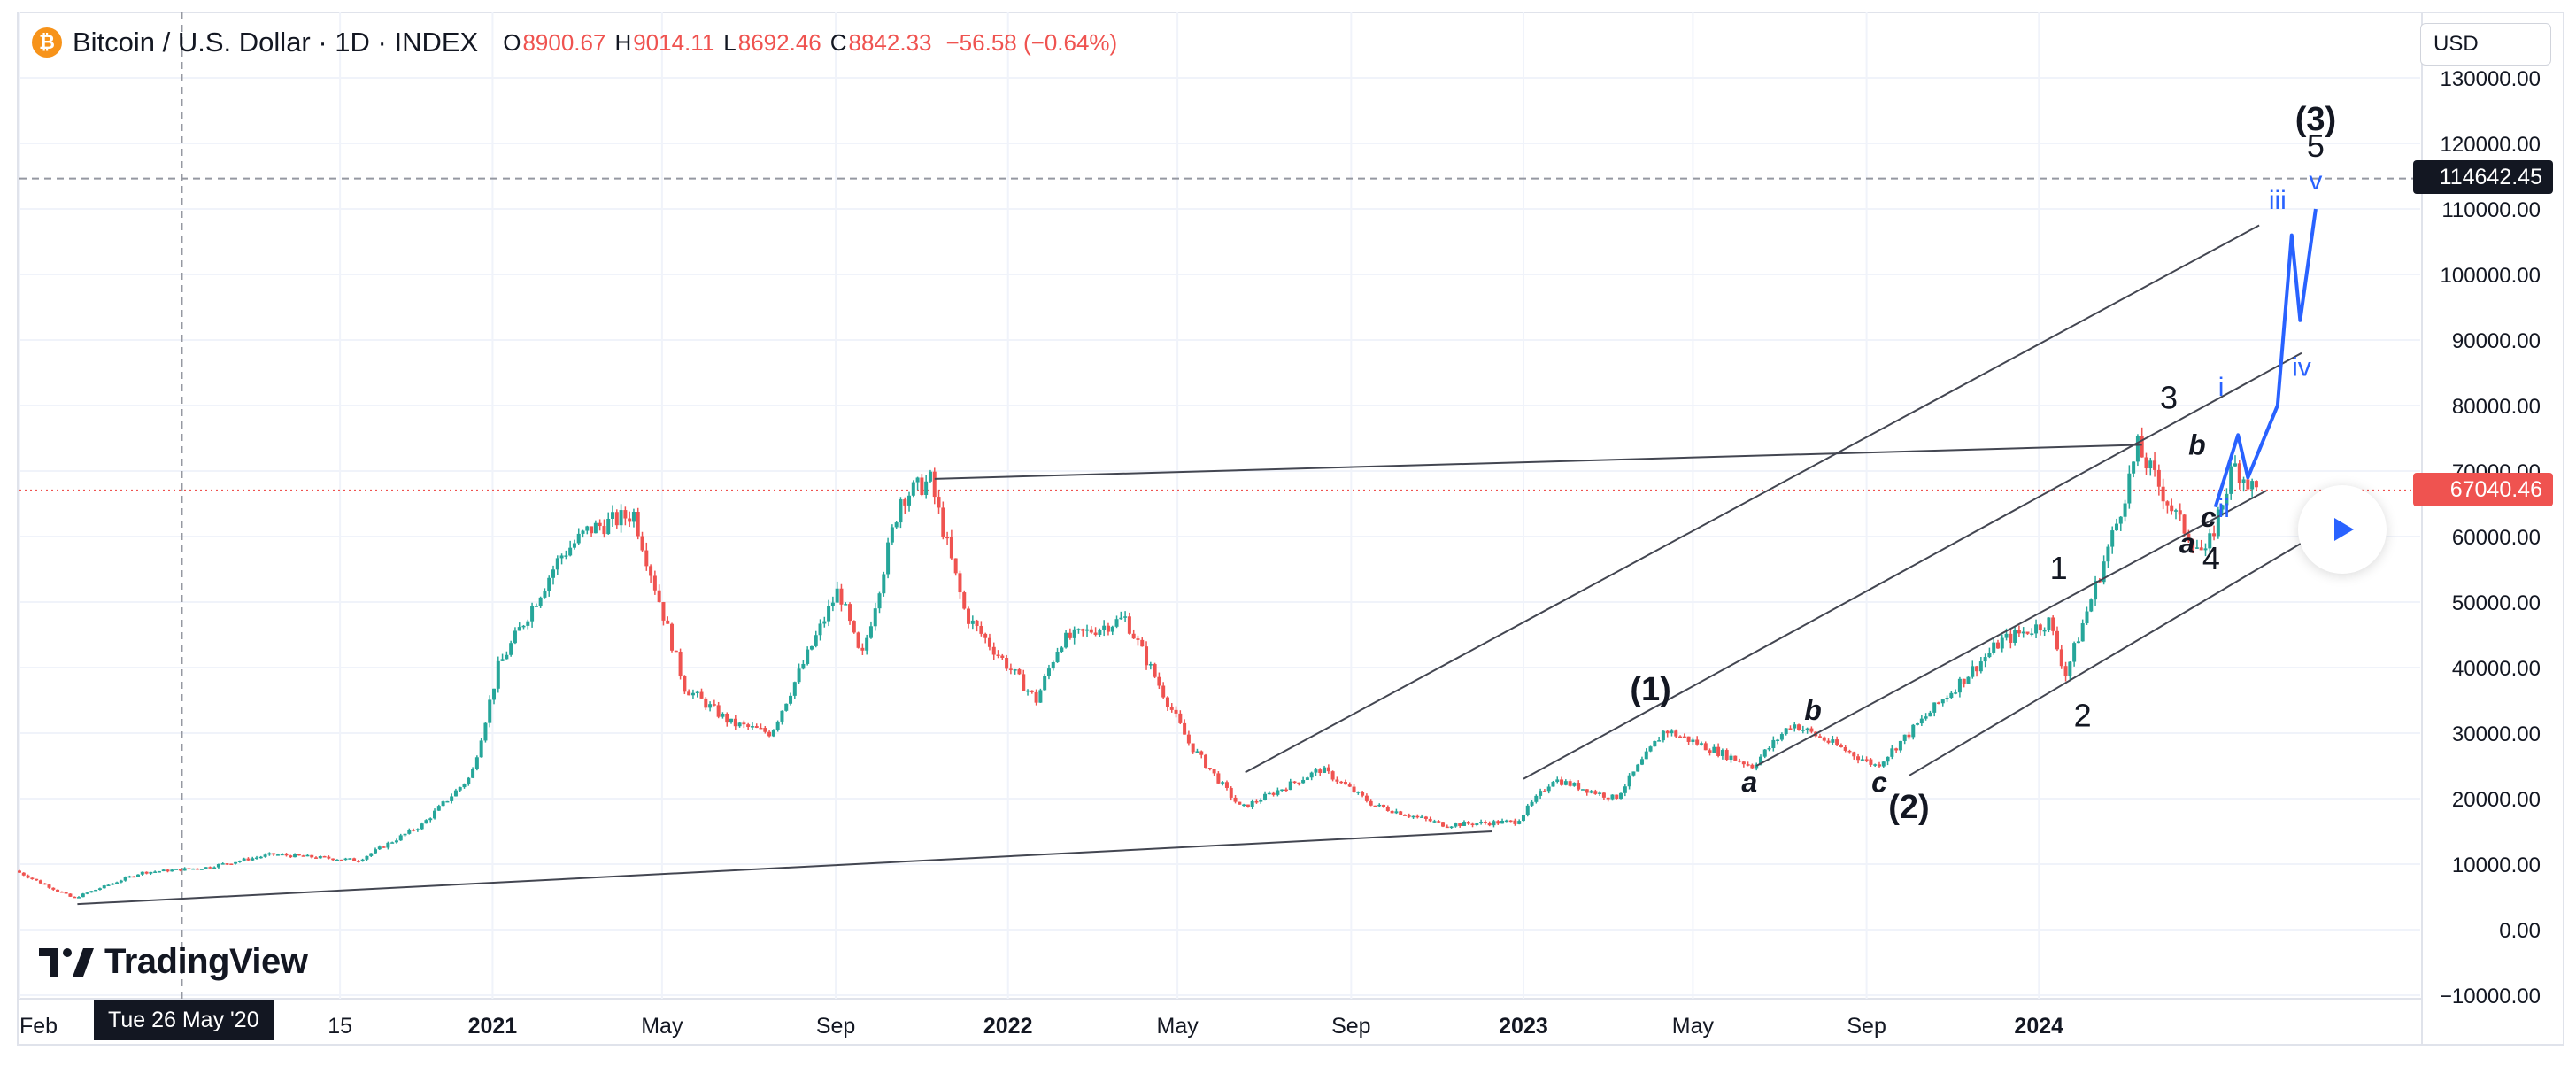 This screenshot has height=1066, width=2576. Describe the element at coordinates (38, 1026) in the screenshot. I see `x-tick-label: Feb` at that location.